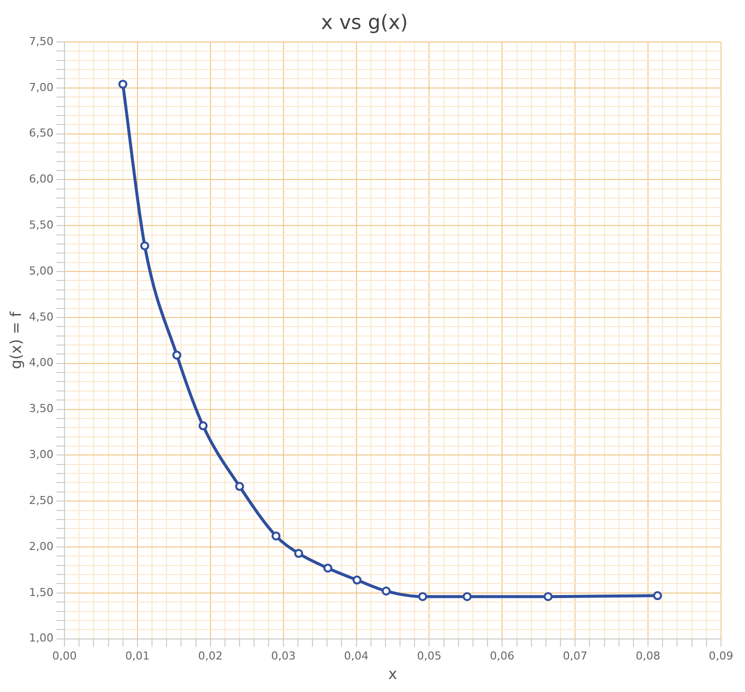 This screenshot has height=692, width=745. What do you see at coordinates (648, 655) in the screenshot?
I see `x-tick-label: 0,08` at bounding box center [648, 655].